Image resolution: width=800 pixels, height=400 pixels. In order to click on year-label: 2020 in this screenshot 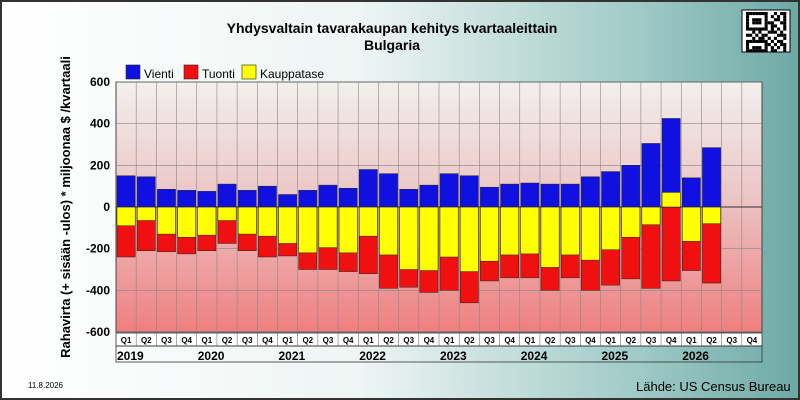, I will do `click(211, 356)`.